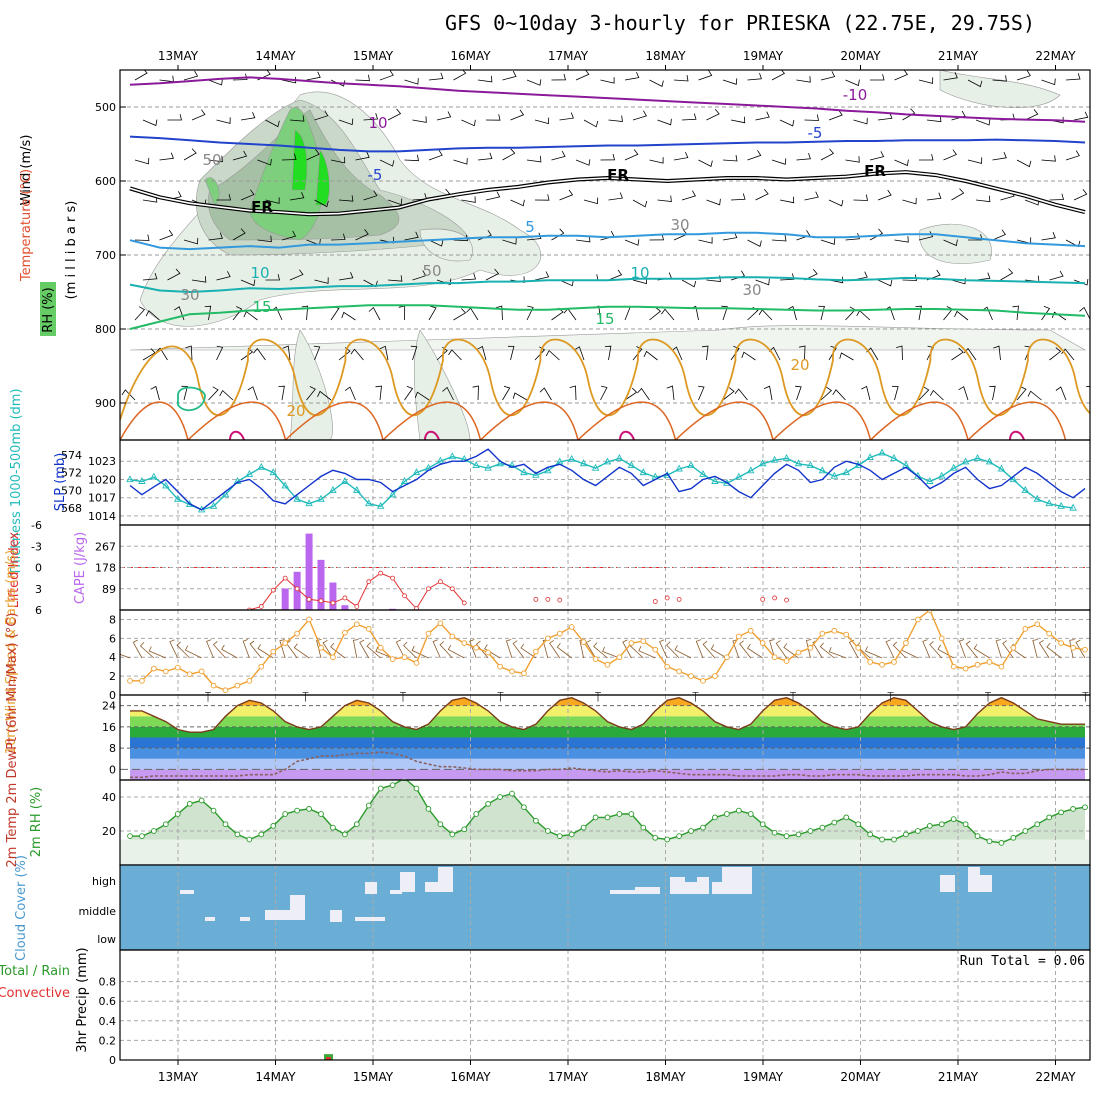 This screenshot has width=1100, height=1100. What do you see at coordinates (958, 1077) in the screenshot?
I see `x-date-bottom-8: 21MAY` at bounding box center [958, 1077].